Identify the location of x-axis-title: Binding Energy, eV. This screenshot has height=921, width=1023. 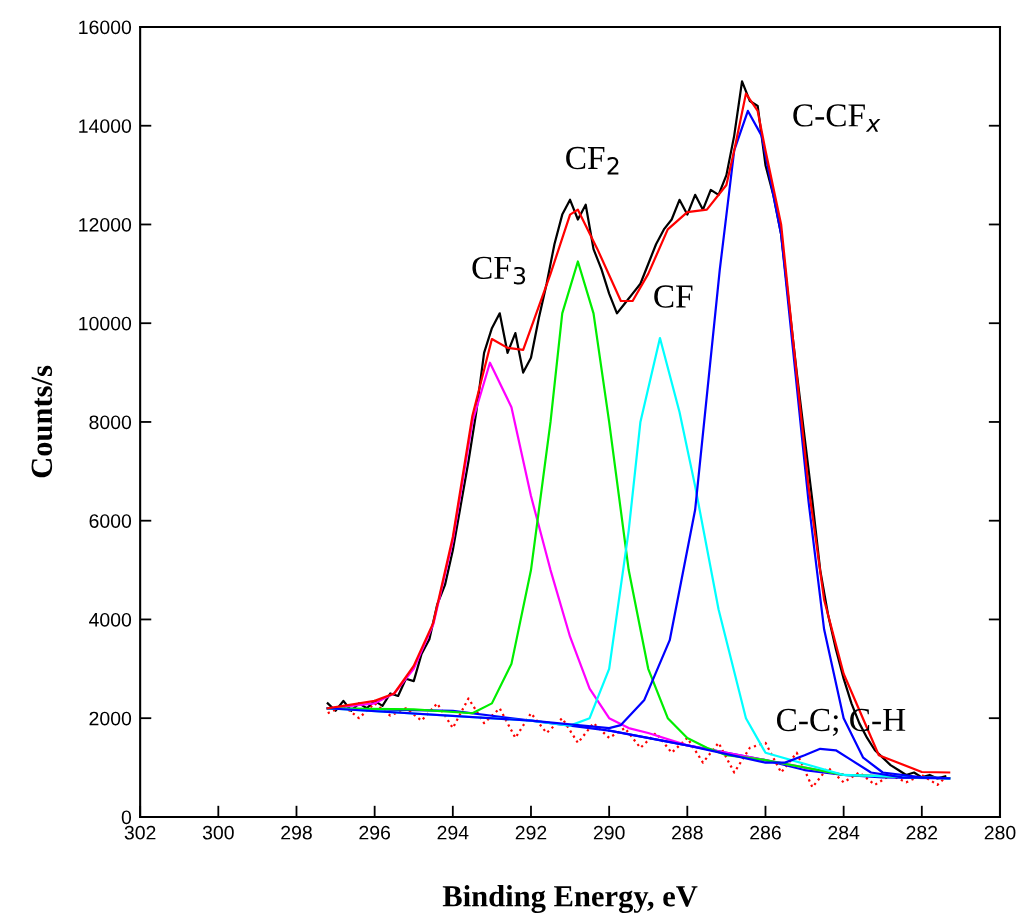
(570, 899).